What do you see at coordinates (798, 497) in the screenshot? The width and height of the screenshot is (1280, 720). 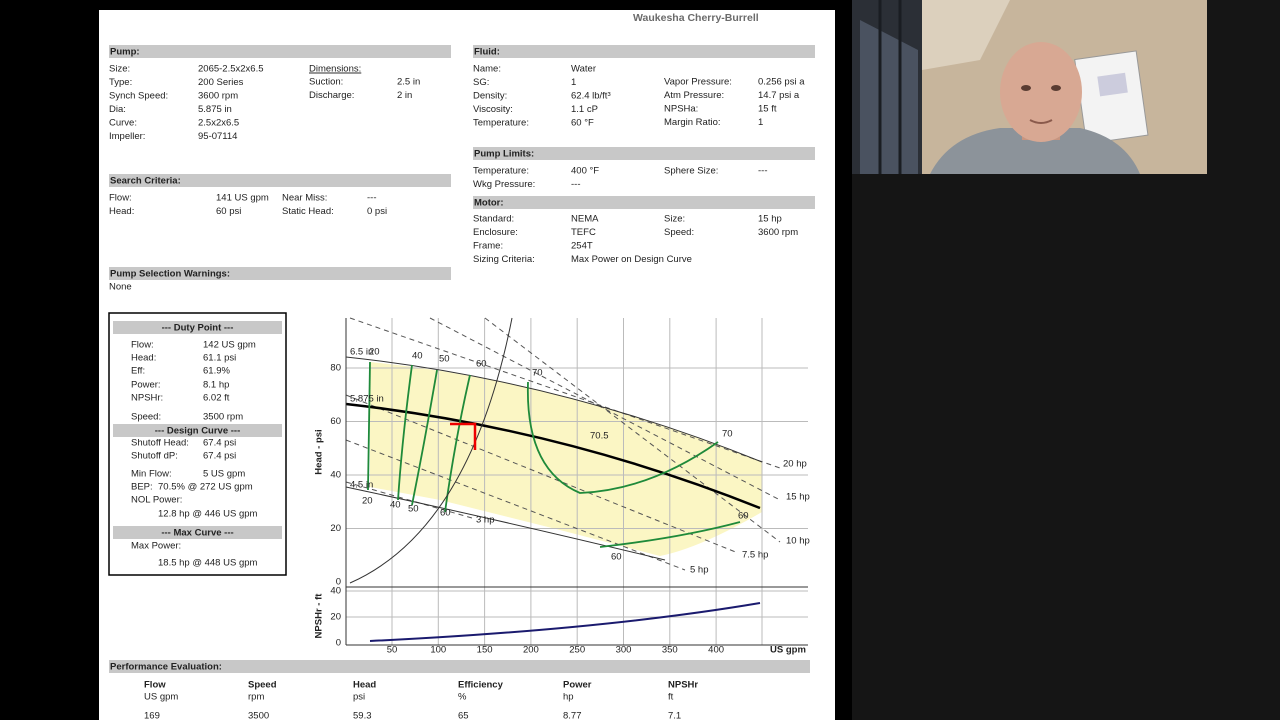 I see `power-label: 15 hp` at bounding box center [798, 497].